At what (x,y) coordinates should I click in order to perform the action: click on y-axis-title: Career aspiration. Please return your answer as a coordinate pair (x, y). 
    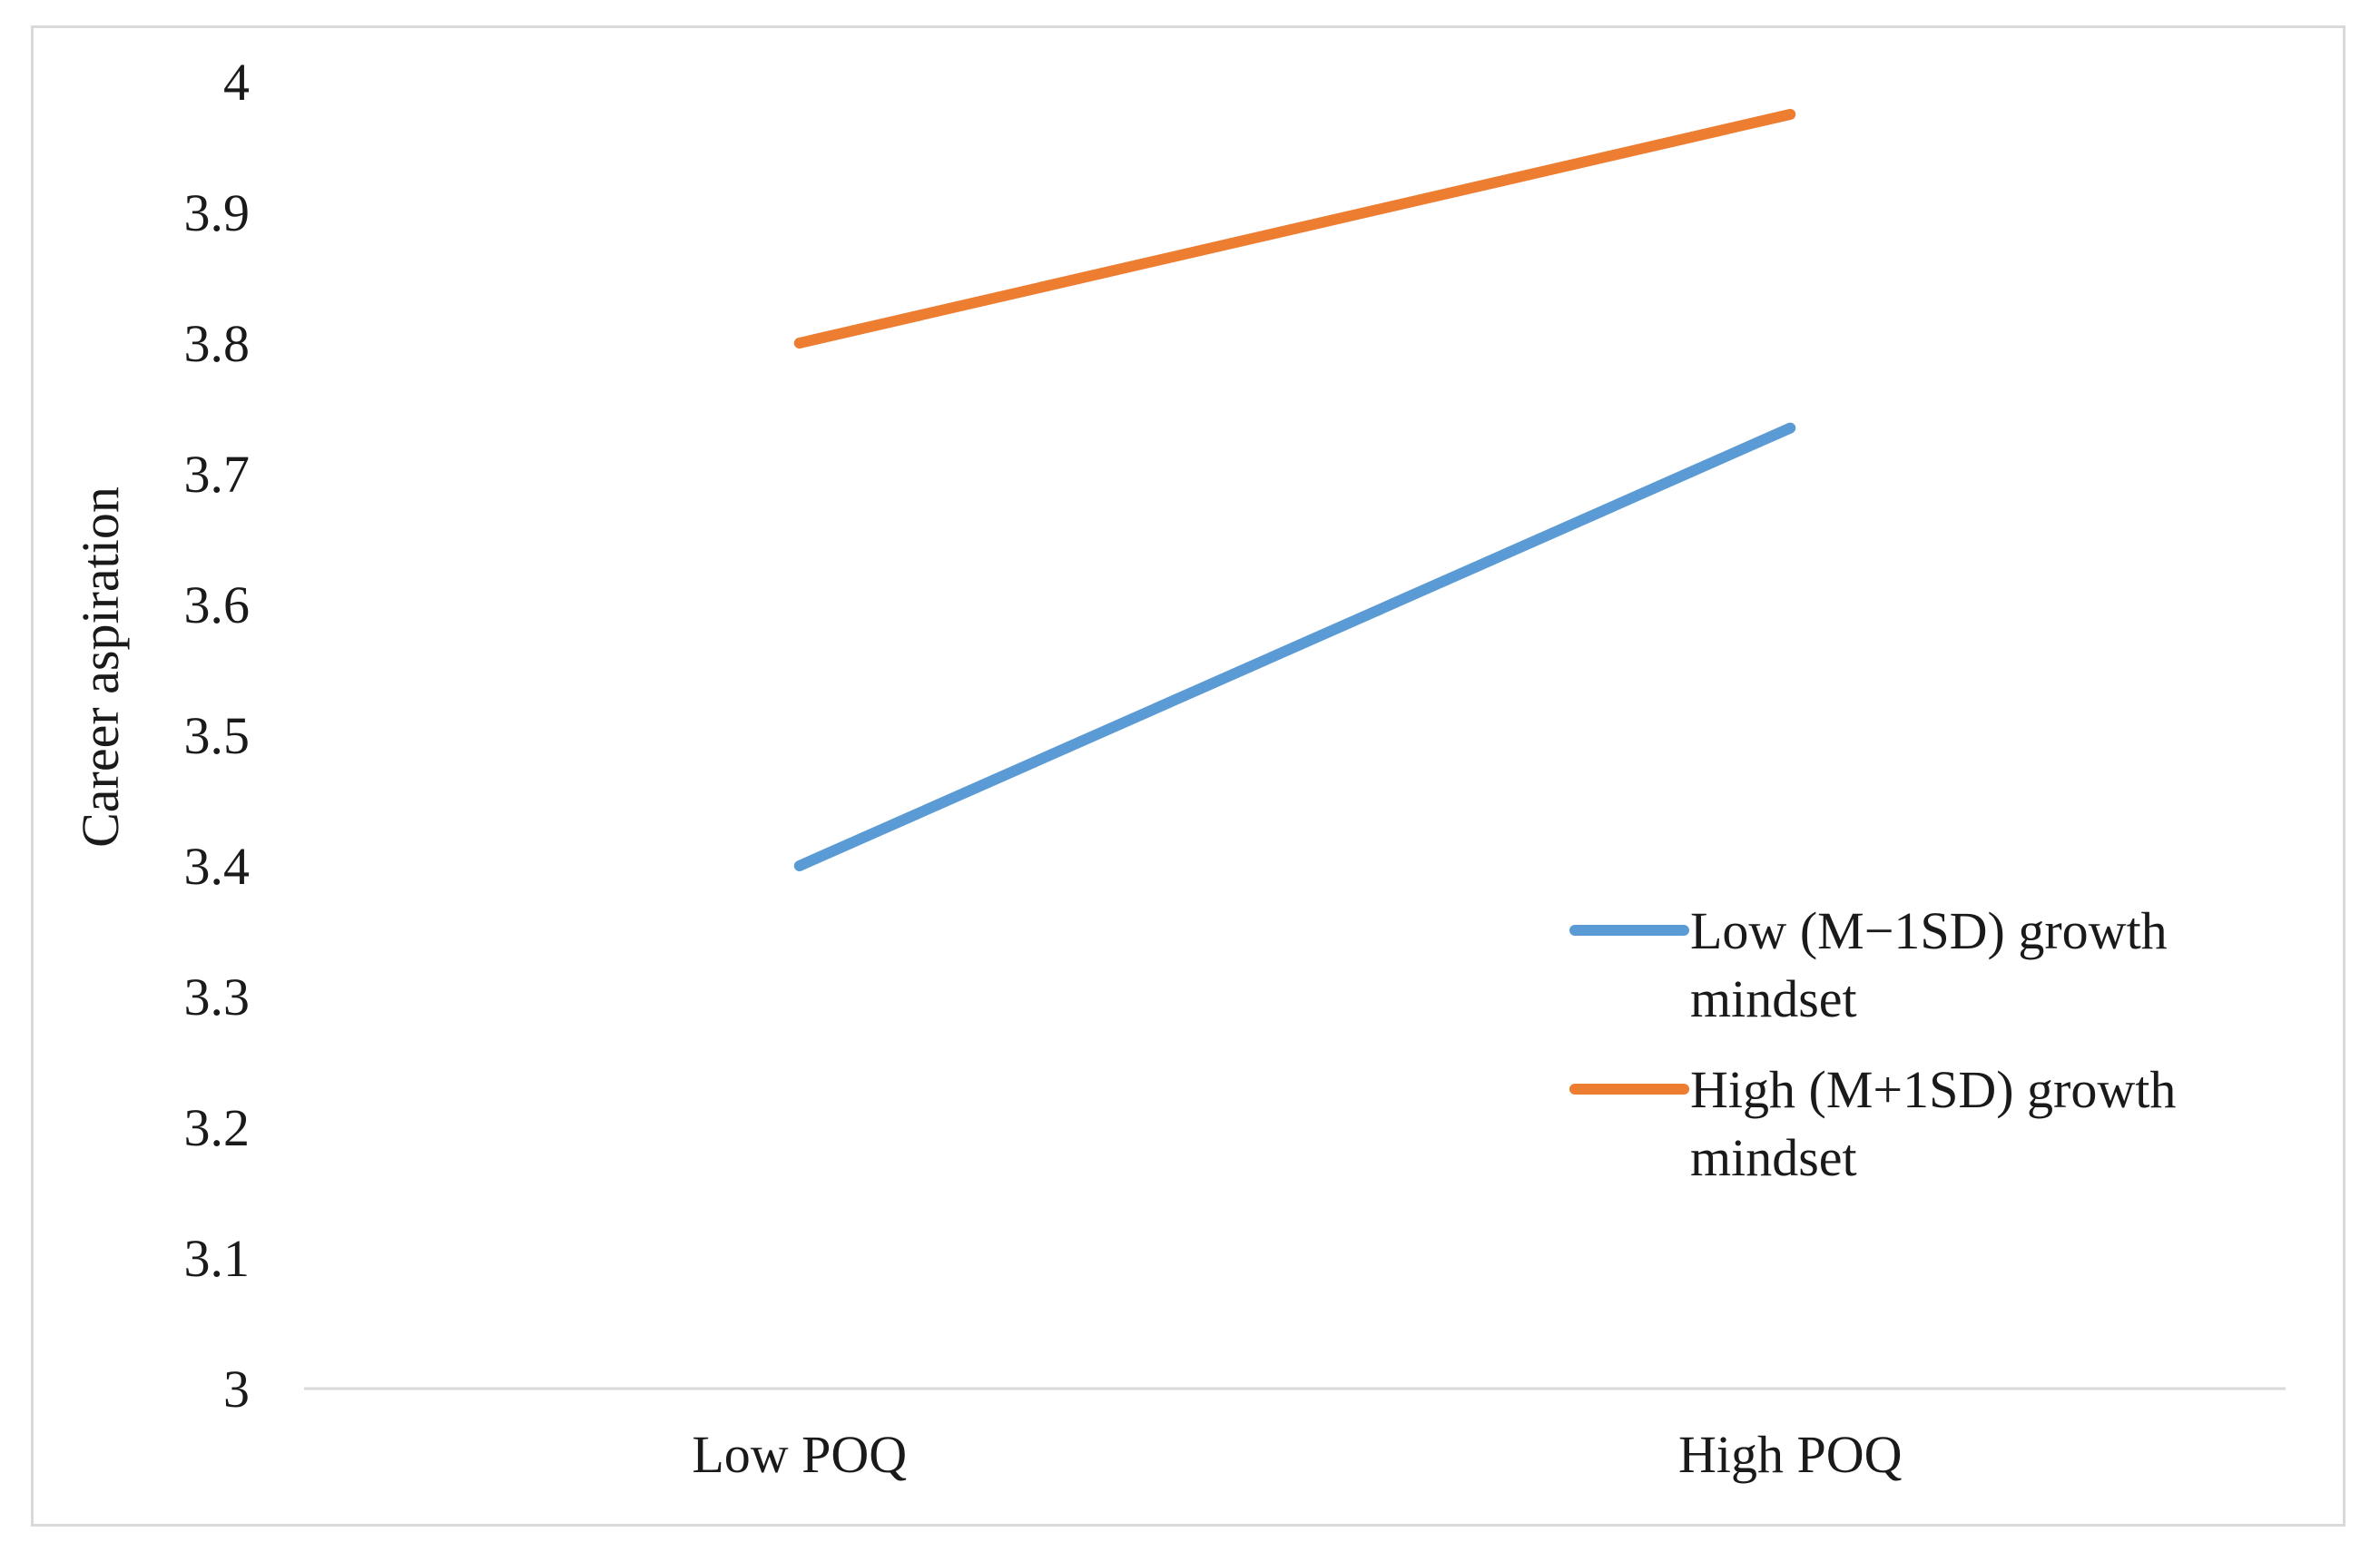
    Looking at the image, I should click on (100, 667).